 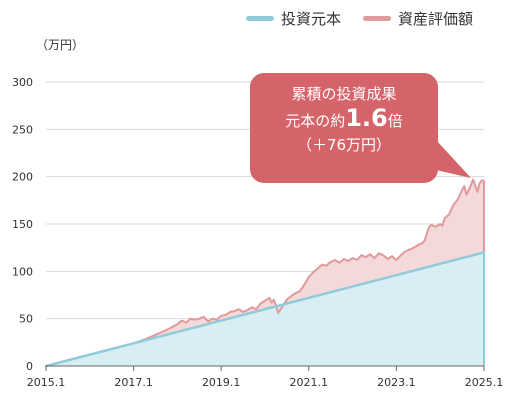 I want to click on x-tick-label: 2019.1, so click(x=221, y=382).